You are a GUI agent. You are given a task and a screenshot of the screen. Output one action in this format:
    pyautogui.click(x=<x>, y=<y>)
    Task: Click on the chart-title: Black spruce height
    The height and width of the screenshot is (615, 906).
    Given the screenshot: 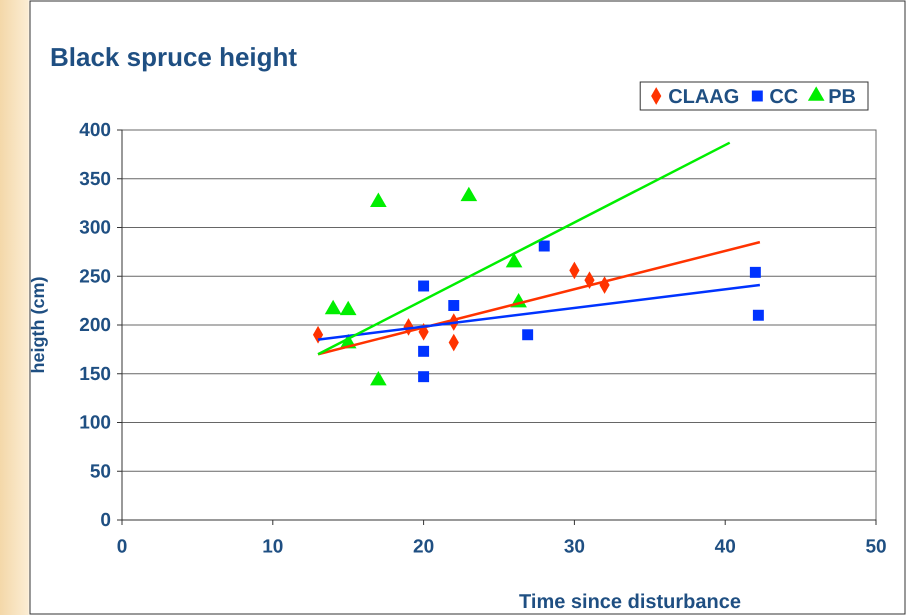 What is the action you would take?
    pyautogui.click(x=174, y=57)
    